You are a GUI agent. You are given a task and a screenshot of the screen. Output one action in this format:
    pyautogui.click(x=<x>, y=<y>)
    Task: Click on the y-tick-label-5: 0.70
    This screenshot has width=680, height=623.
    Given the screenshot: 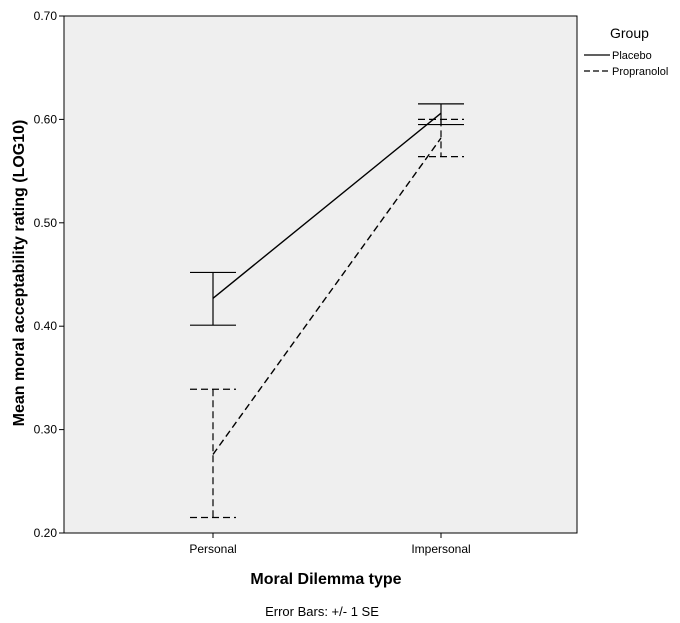 What is the action you would take?
    pyautogui.click(x=46, y=16)
    